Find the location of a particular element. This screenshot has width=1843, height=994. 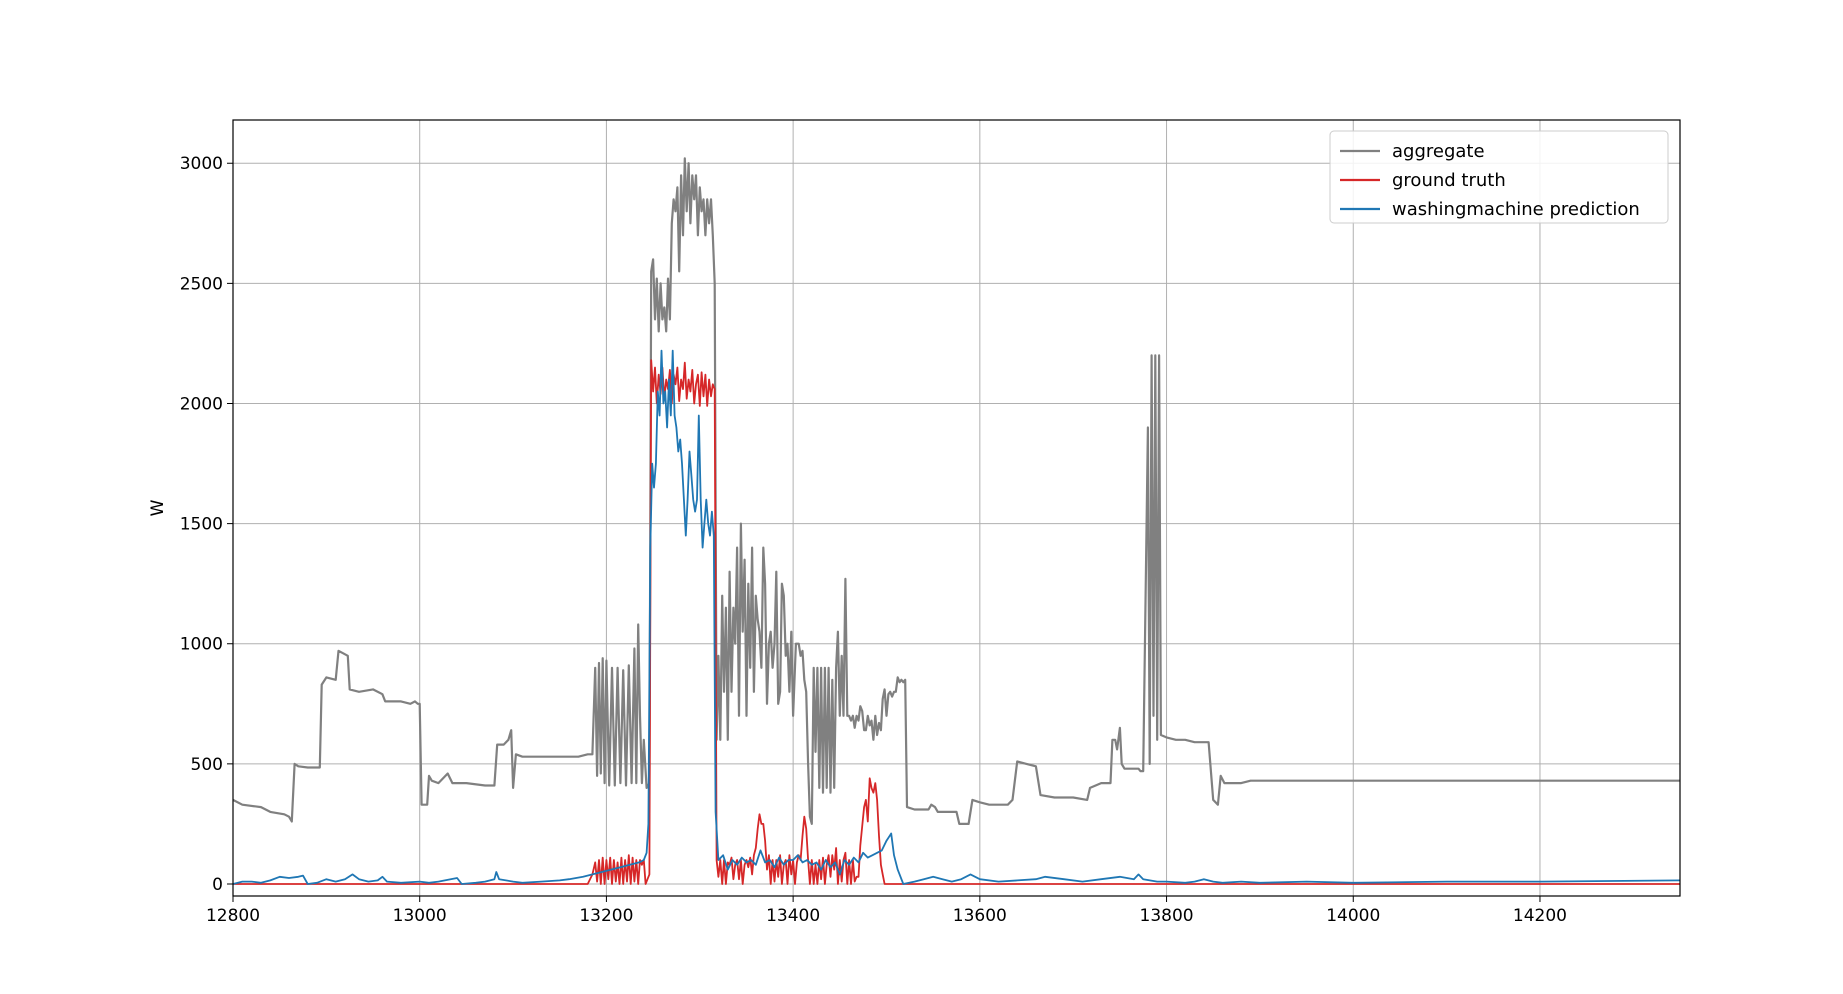

y-tick-label: 1000 is located at coordinates (201, 645).